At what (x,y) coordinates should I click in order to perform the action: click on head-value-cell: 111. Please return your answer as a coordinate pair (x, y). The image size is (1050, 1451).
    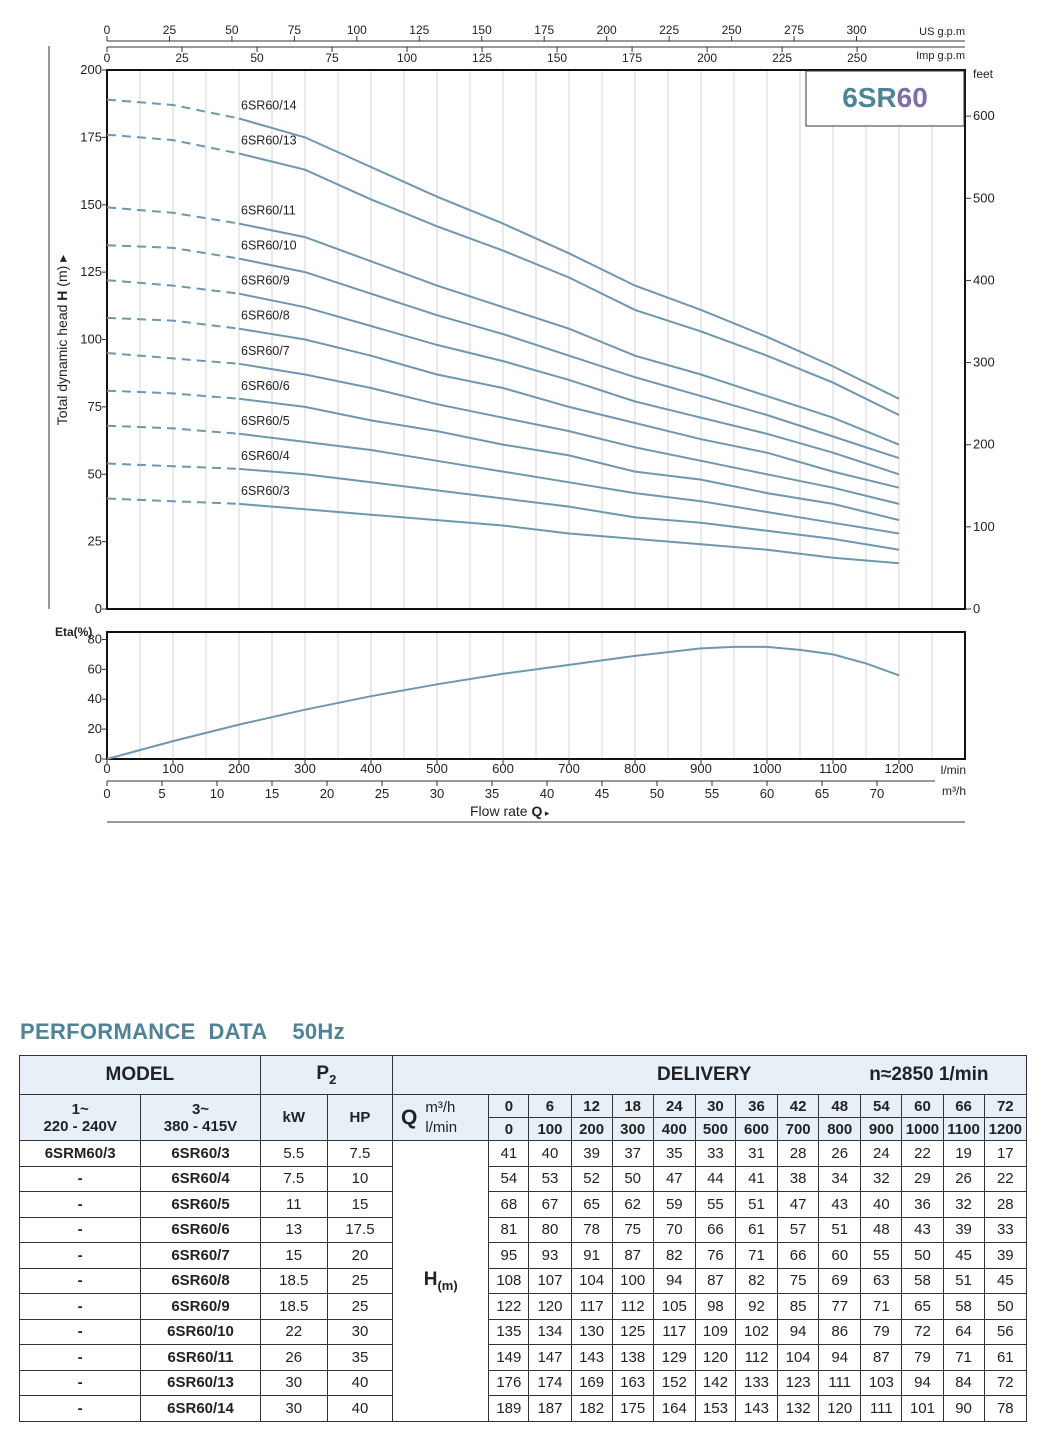
    Looking at the image, I should click on (840, 1382).